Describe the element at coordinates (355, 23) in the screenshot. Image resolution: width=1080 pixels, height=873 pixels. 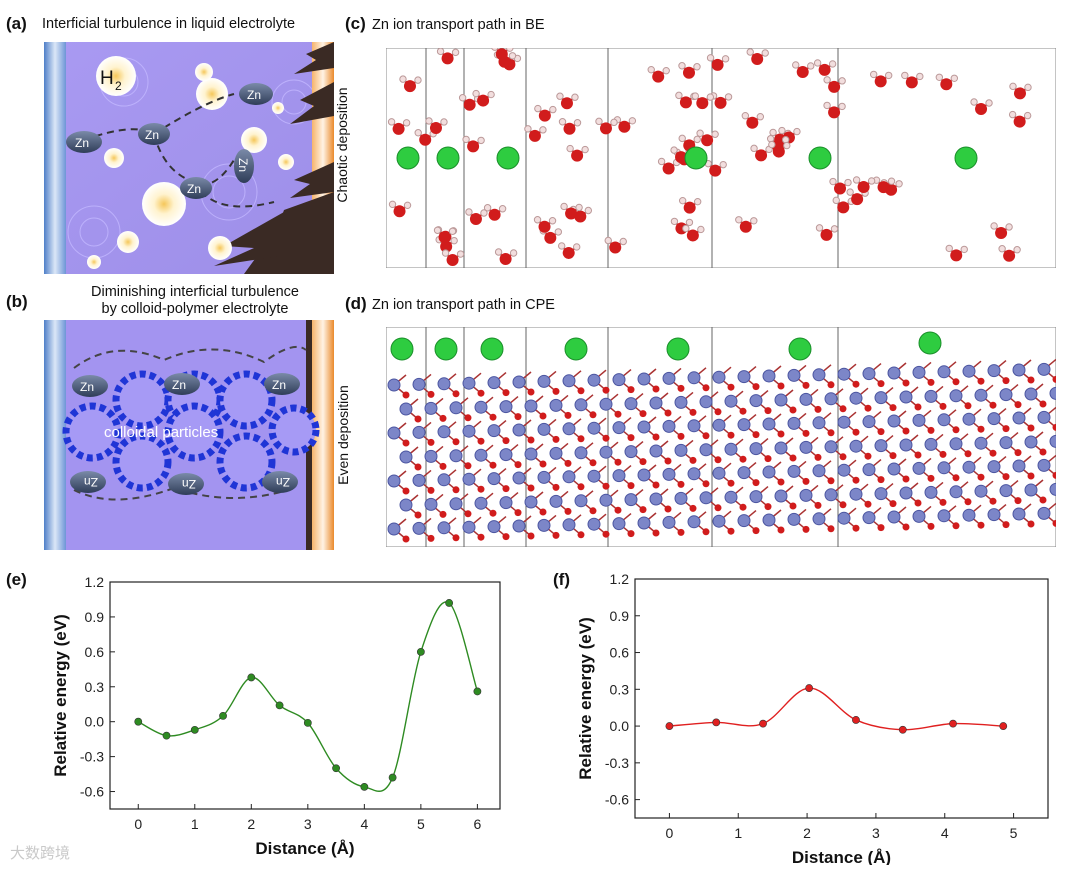
I see `panel-c-label: (c)` at that location.